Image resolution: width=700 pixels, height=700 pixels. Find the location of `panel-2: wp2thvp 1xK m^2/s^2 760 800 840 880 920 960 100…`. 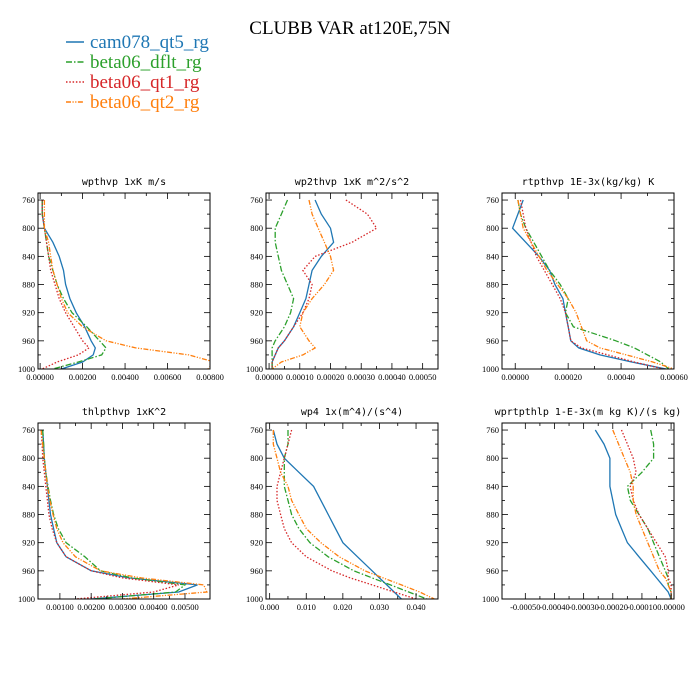

panel-2: wp2thvp 1xK m^2/s^2 760 800 840 880 920 960 100… is located at coordinates (342, 279).